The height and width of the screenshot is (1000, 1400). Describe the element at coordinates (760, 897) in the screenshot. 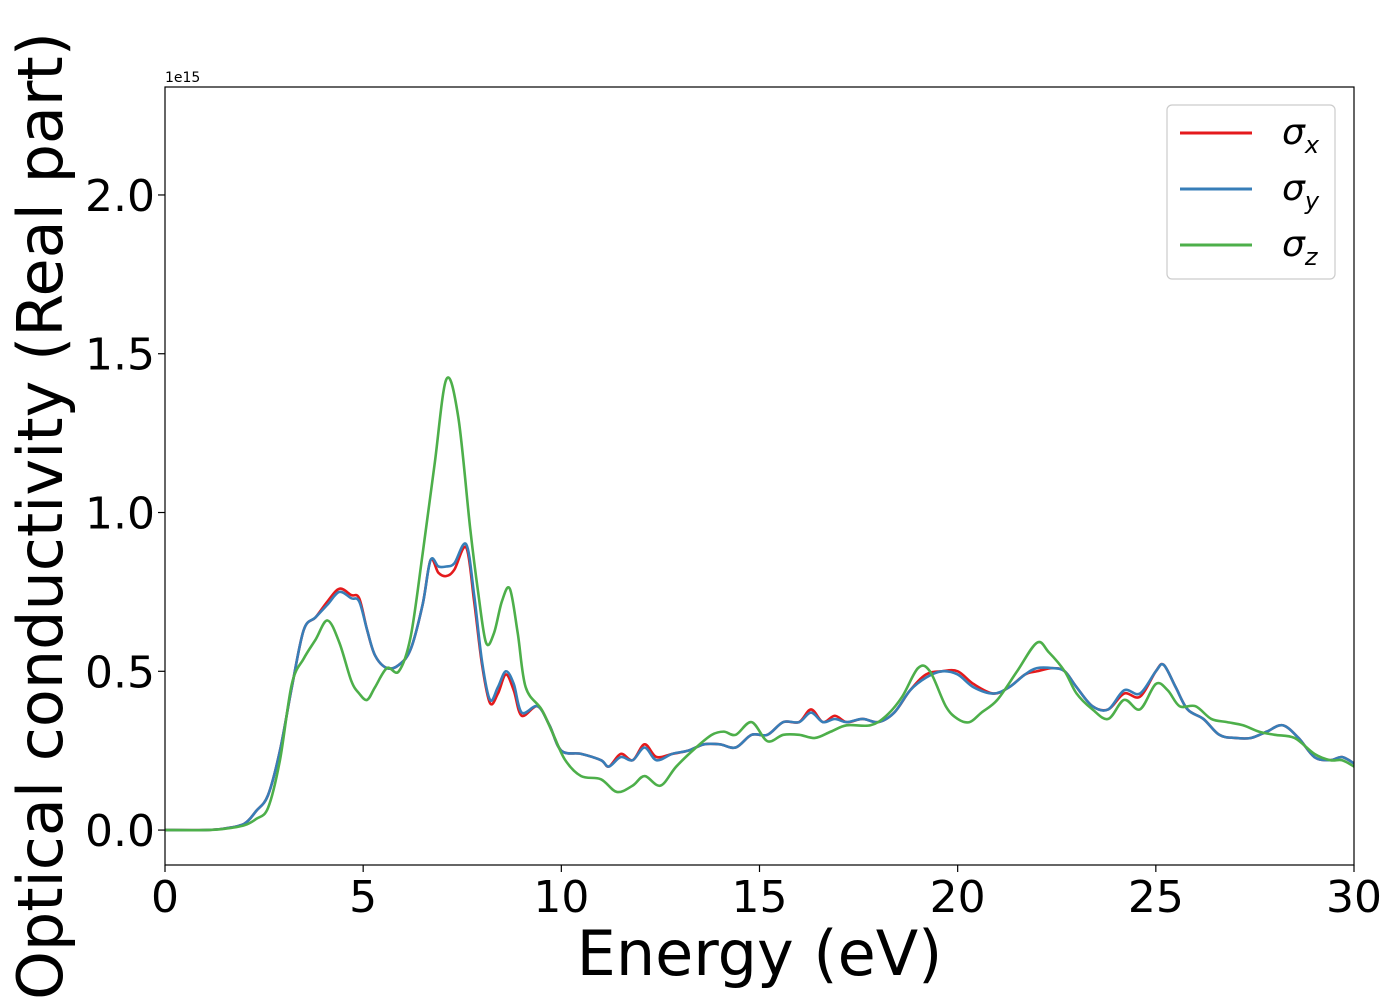

I see `x-tick-label: 15` at that location.